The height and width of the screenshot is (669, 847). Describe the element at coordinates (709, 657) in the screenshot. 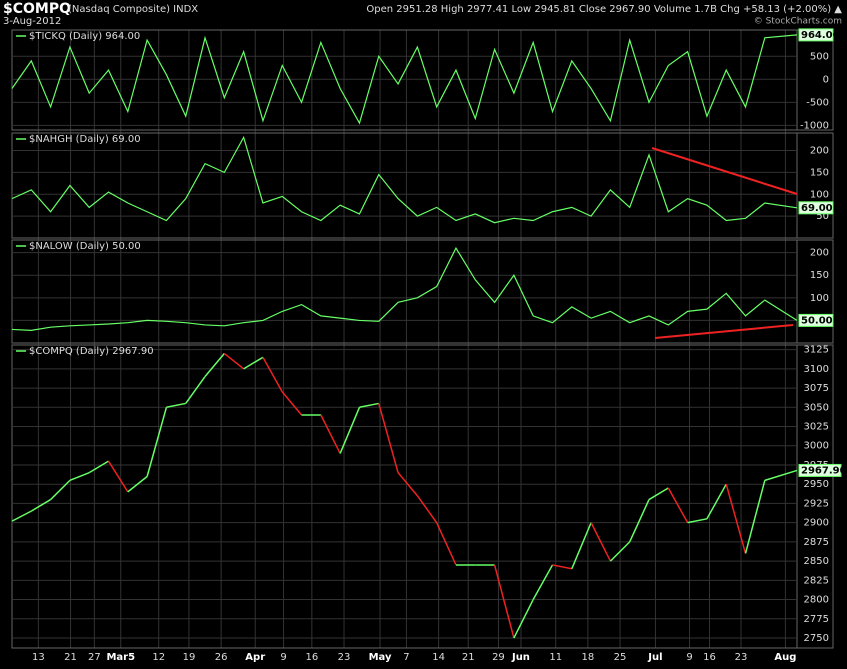

I see `x-tick-label: 16` at that location.